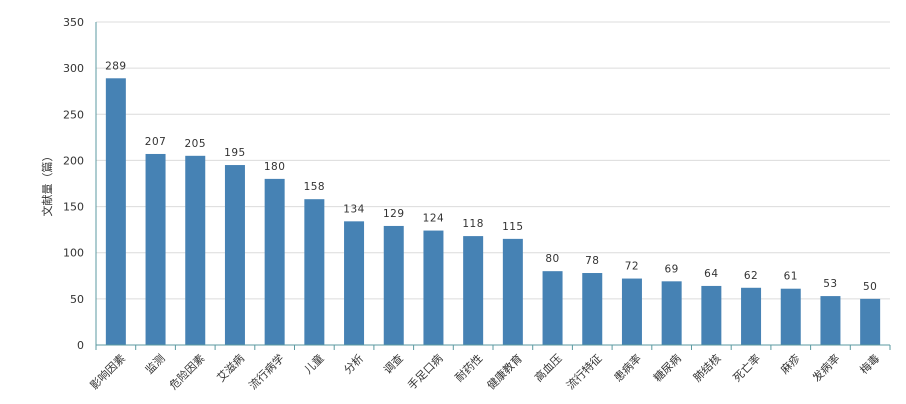 Image resolution: width=906 pixels, height=404 pixels. Describe the element at coordinates (186, 371) in the screenshot. I see `x-tick-label: 危险因素` at that location.